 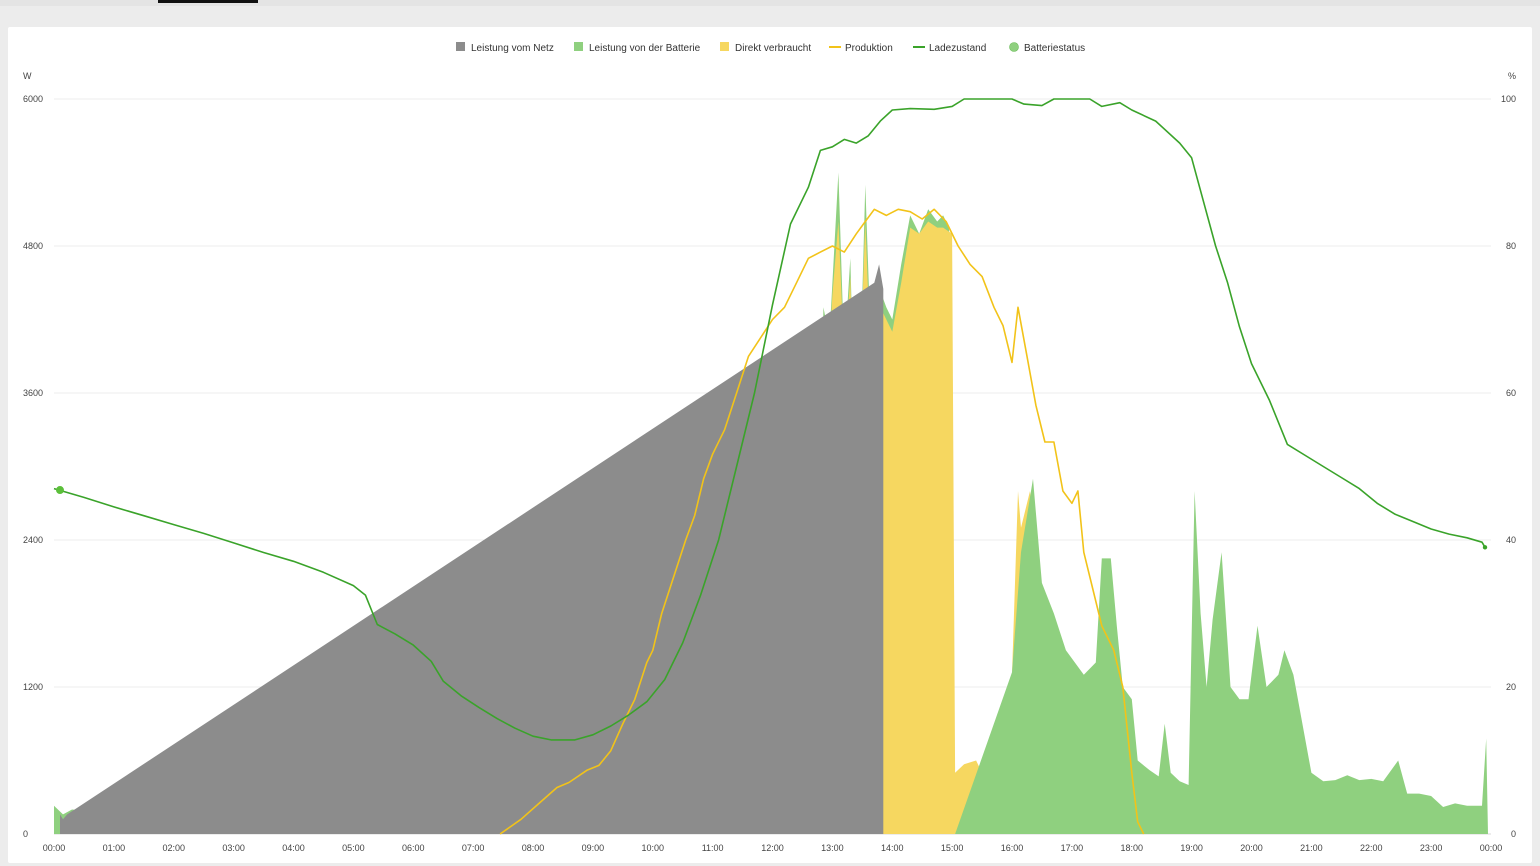 What do you see at coordinates (1191, 848) in the screenshot?
I see `x-tick-label: 19:00` at bounding box center [1191, 848].